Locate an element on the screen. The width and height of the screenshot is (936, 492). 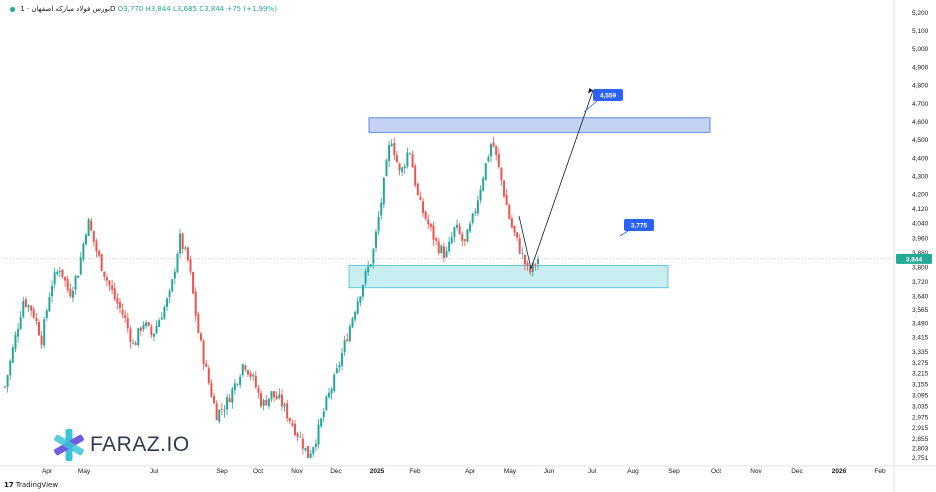
symbol-label: فولاد مبارکه اصفهان · 1D is located at coordinates (68, 9).